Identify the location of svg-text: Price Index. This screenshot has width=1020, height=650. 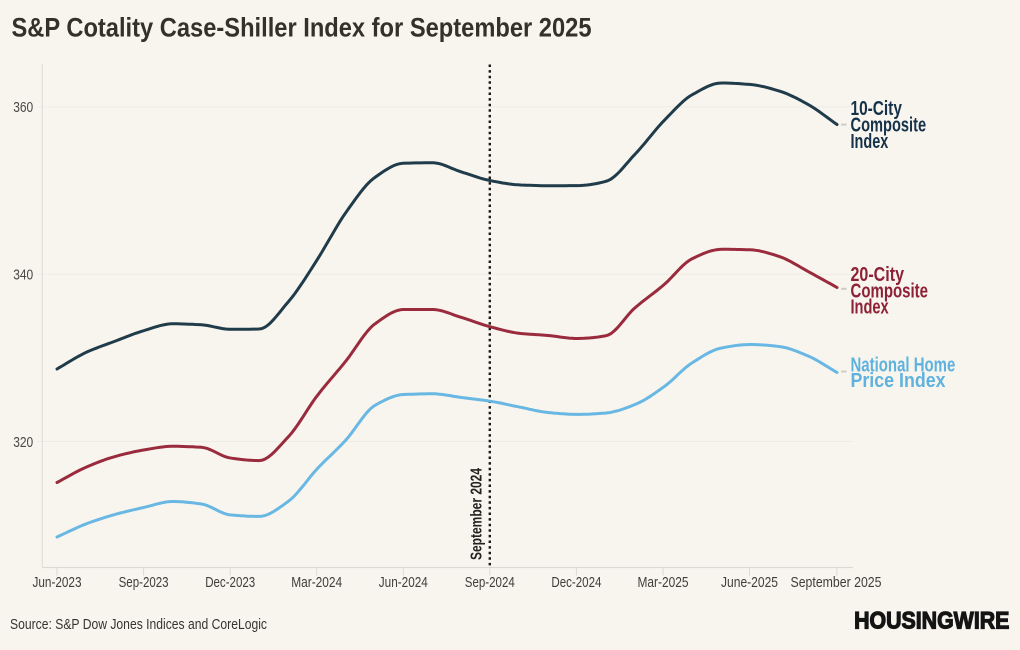
(898, 381).